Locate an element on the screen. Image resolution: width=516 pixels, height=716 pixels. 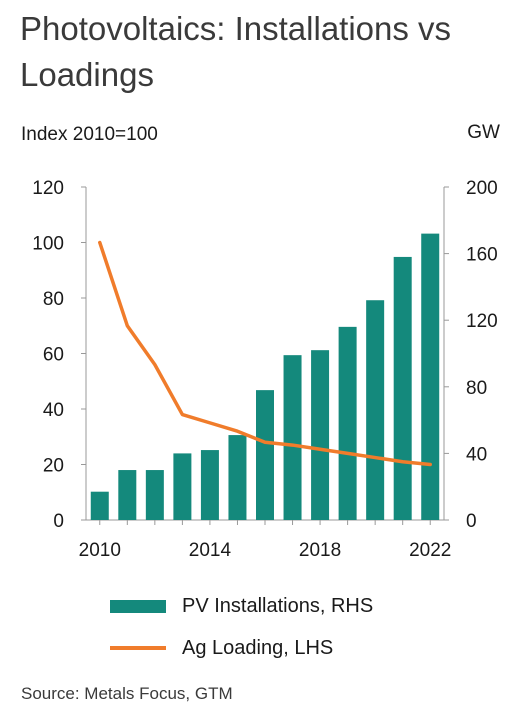
legend-label-pv-installations: PV Installations, RHS is located at coordinates (278, 605).